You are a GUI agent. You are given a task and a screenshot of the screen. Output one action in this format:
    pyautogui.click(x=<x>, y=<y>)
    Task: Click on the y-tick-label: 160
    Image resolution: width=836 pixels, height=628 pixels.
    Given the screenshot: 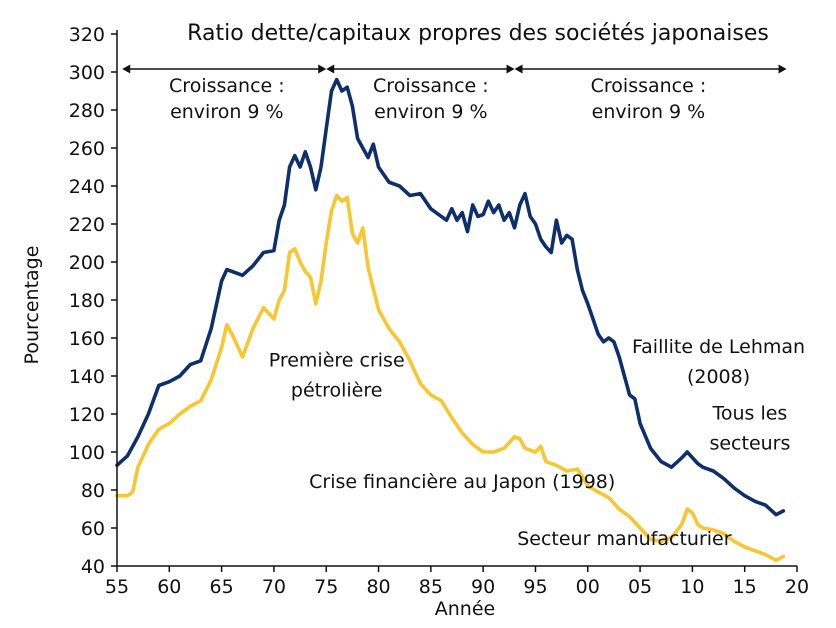 What is the action you would take?
    pyautogui.click(x=87, y=339)
    